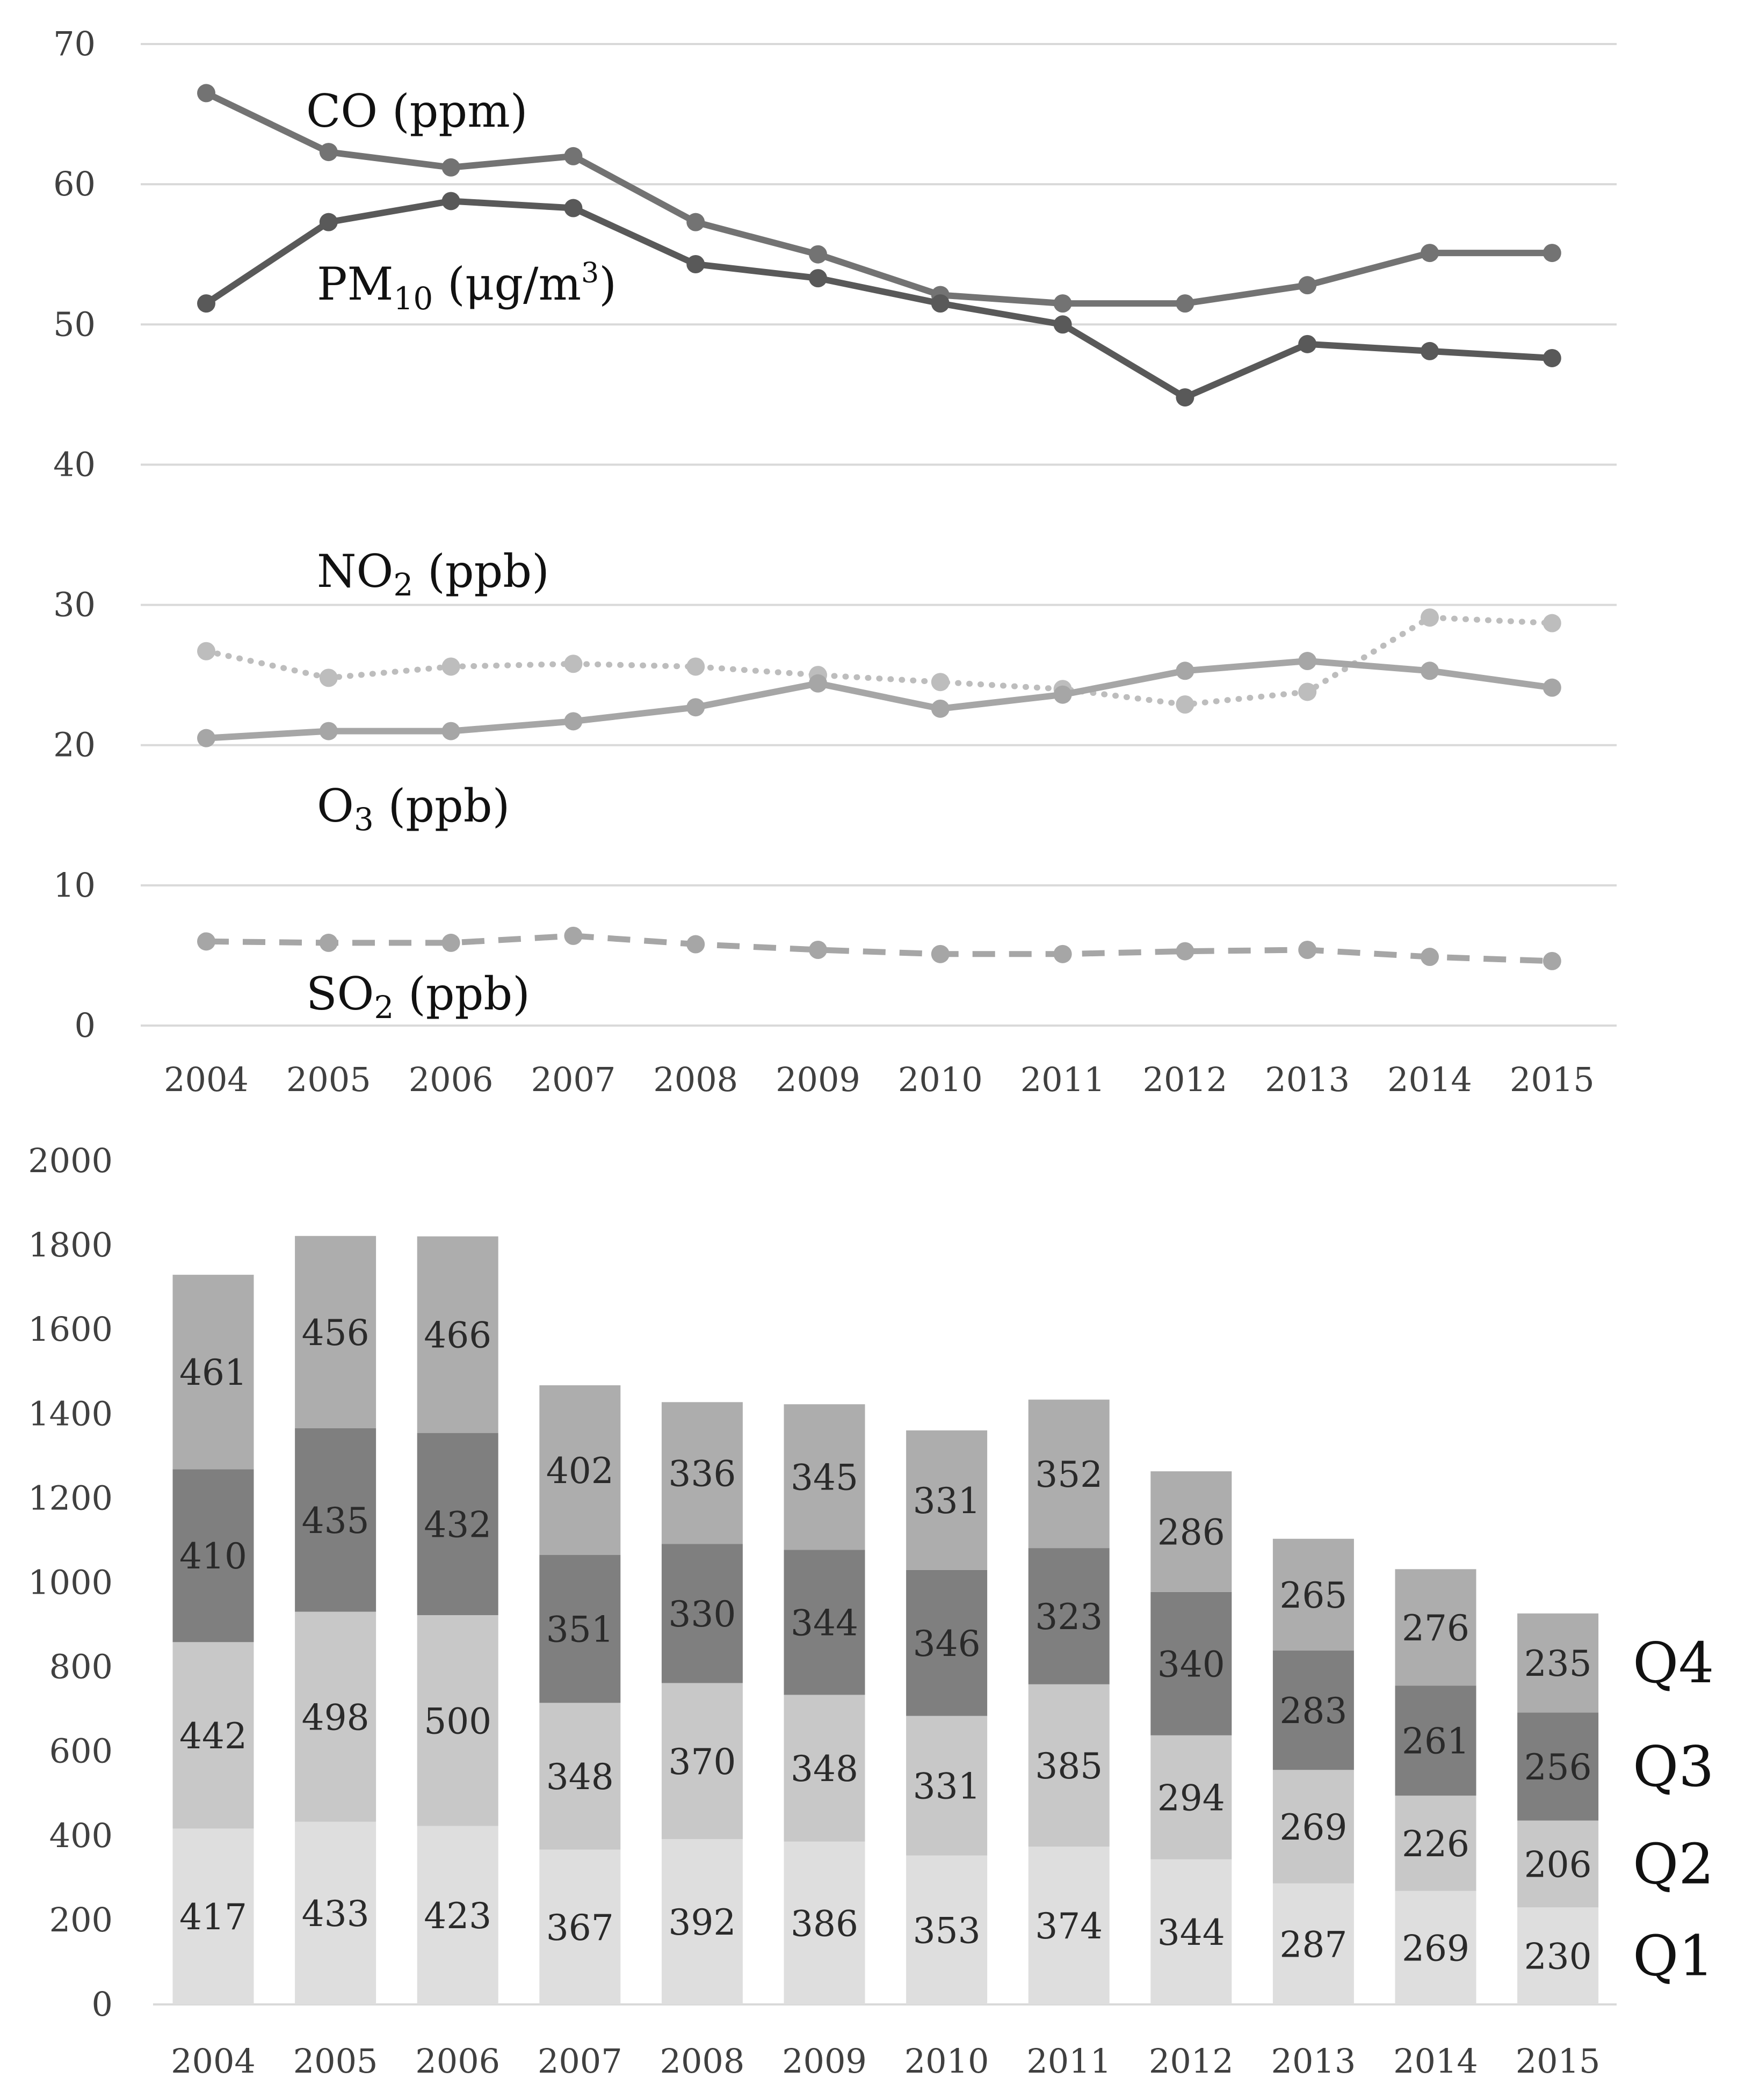 The image size is (1745, 2100). I want to click on o3-label-main: O, so click(335, 806).